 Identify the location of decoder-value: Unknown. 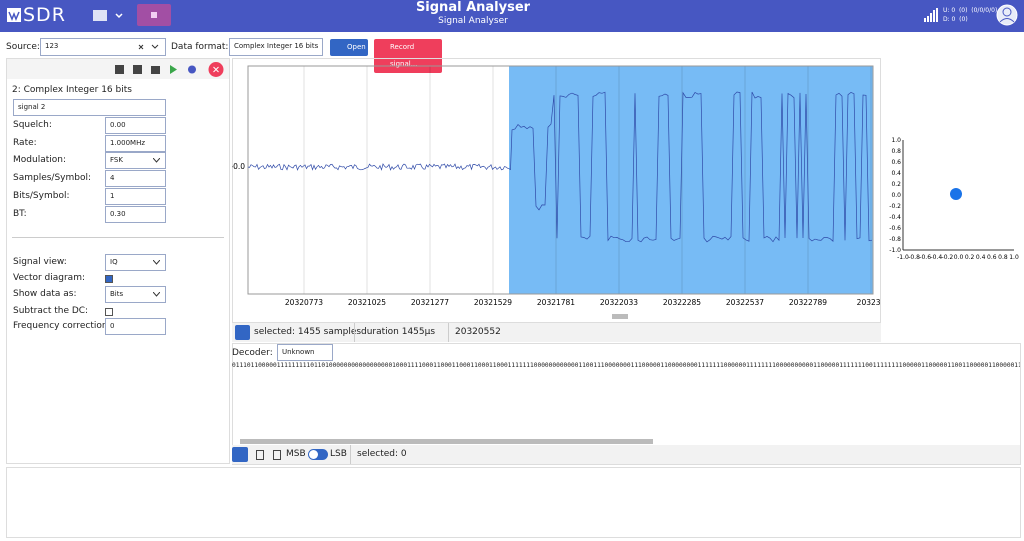
(298, 352).